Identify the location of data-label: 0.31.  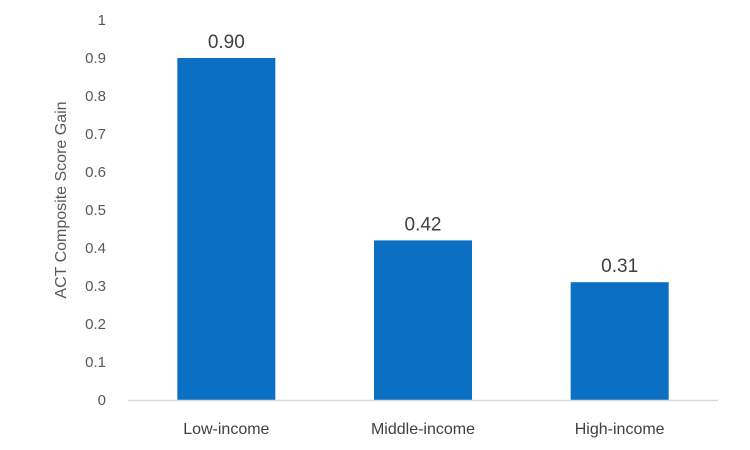
(619, 266).